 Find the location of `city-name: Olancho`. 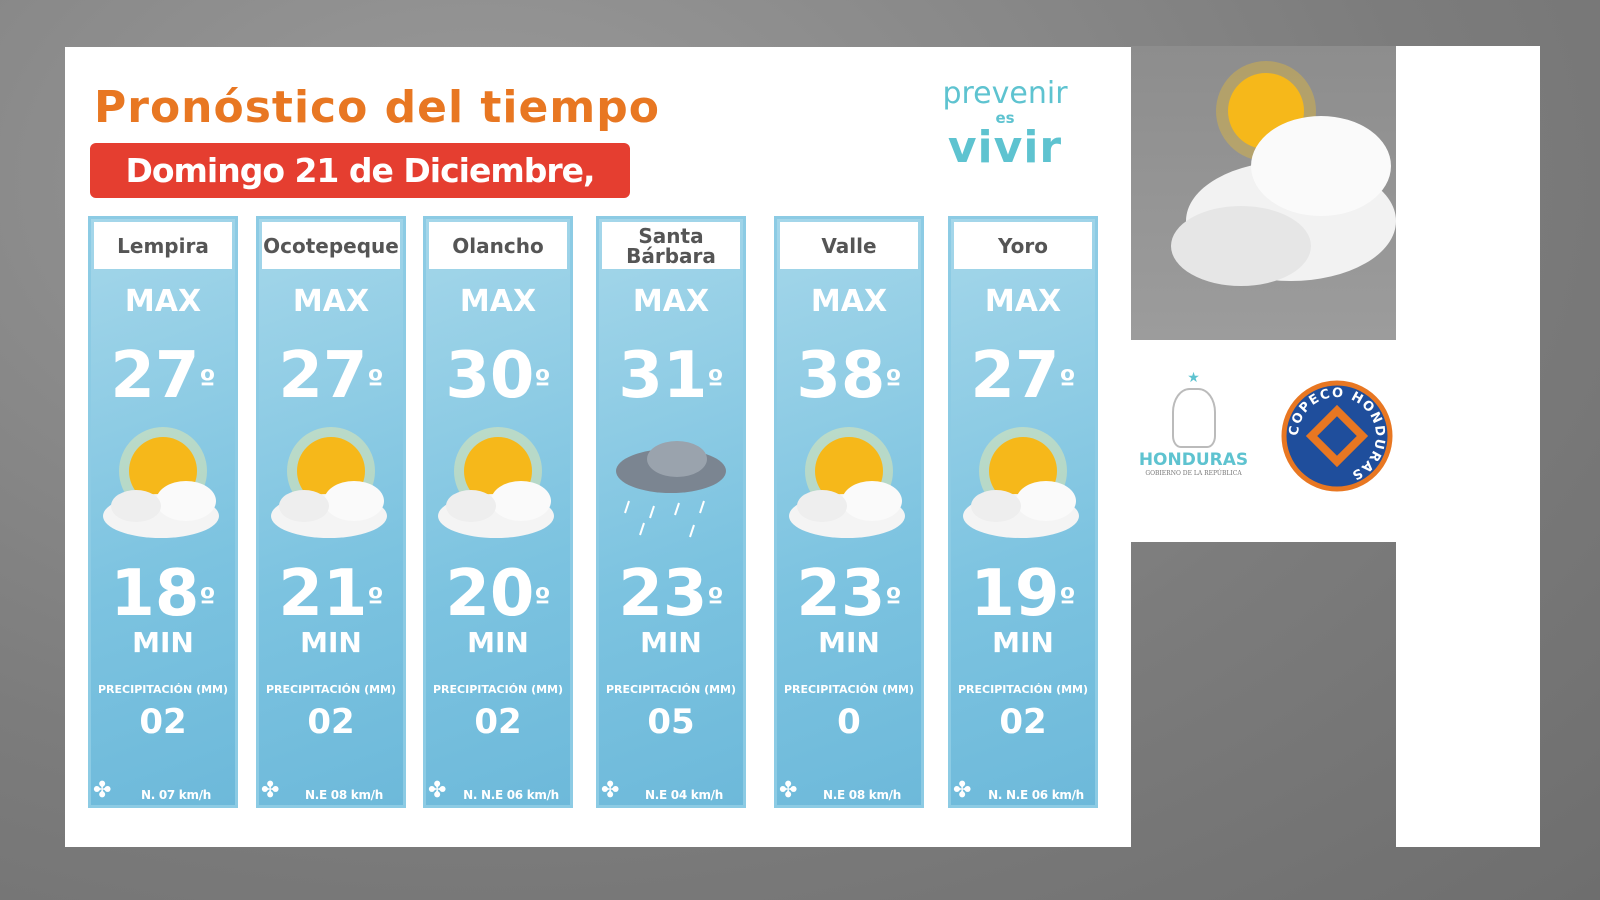

city-name: Olancho is located at coordinates (498, 245).